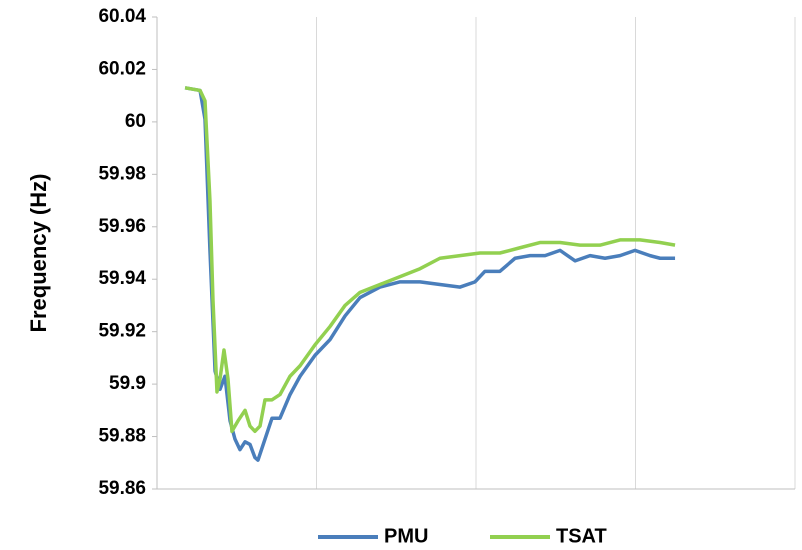 The image size is (802, 550). What do you see at coordinates (122, 16) in the screenshot?
I see `y-tick-label: 60.04` at bounding box center [122, 16].